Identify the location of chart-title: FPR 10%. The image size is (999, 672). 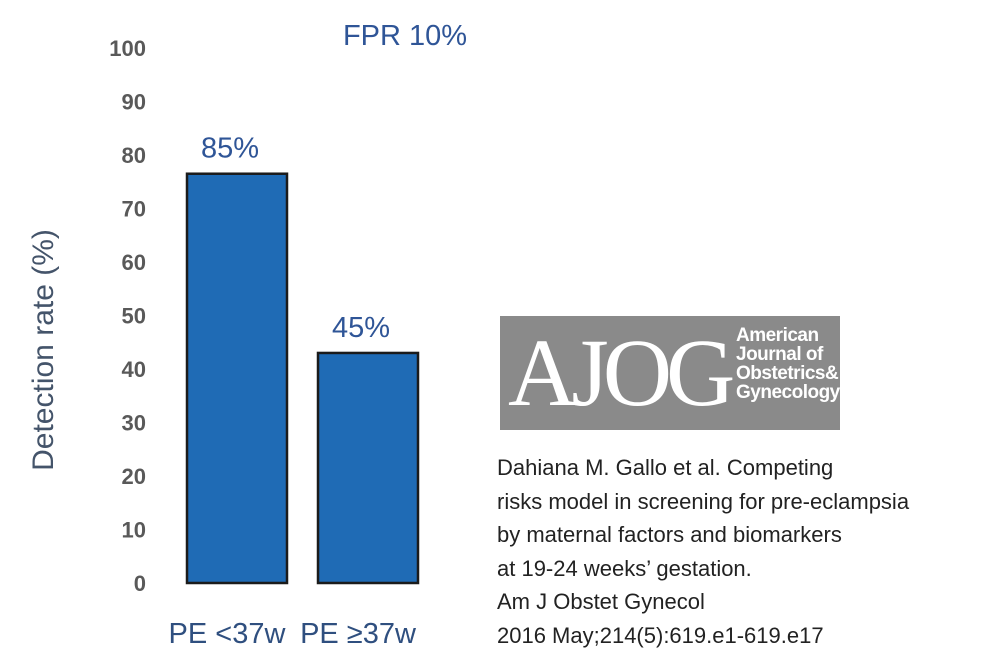
(405, 36).